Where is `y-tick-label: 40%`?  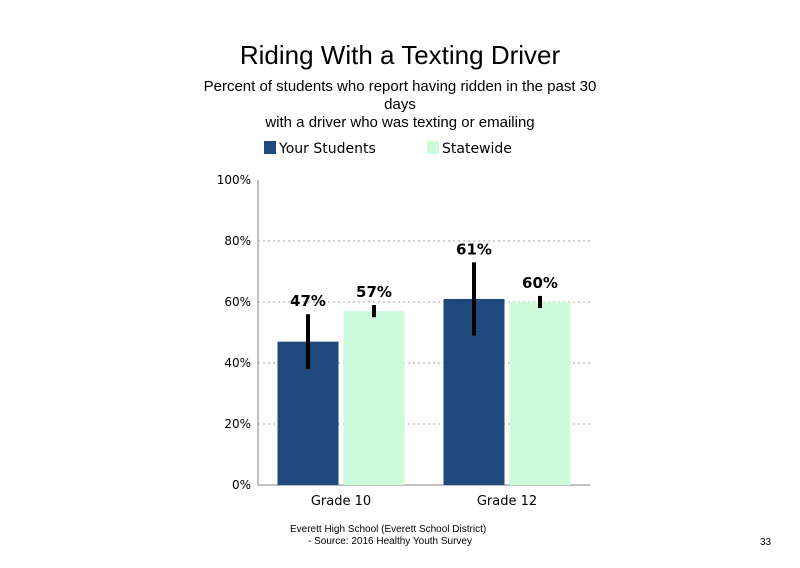 y-tick-label: 40% is located at coordinates (237, 363).